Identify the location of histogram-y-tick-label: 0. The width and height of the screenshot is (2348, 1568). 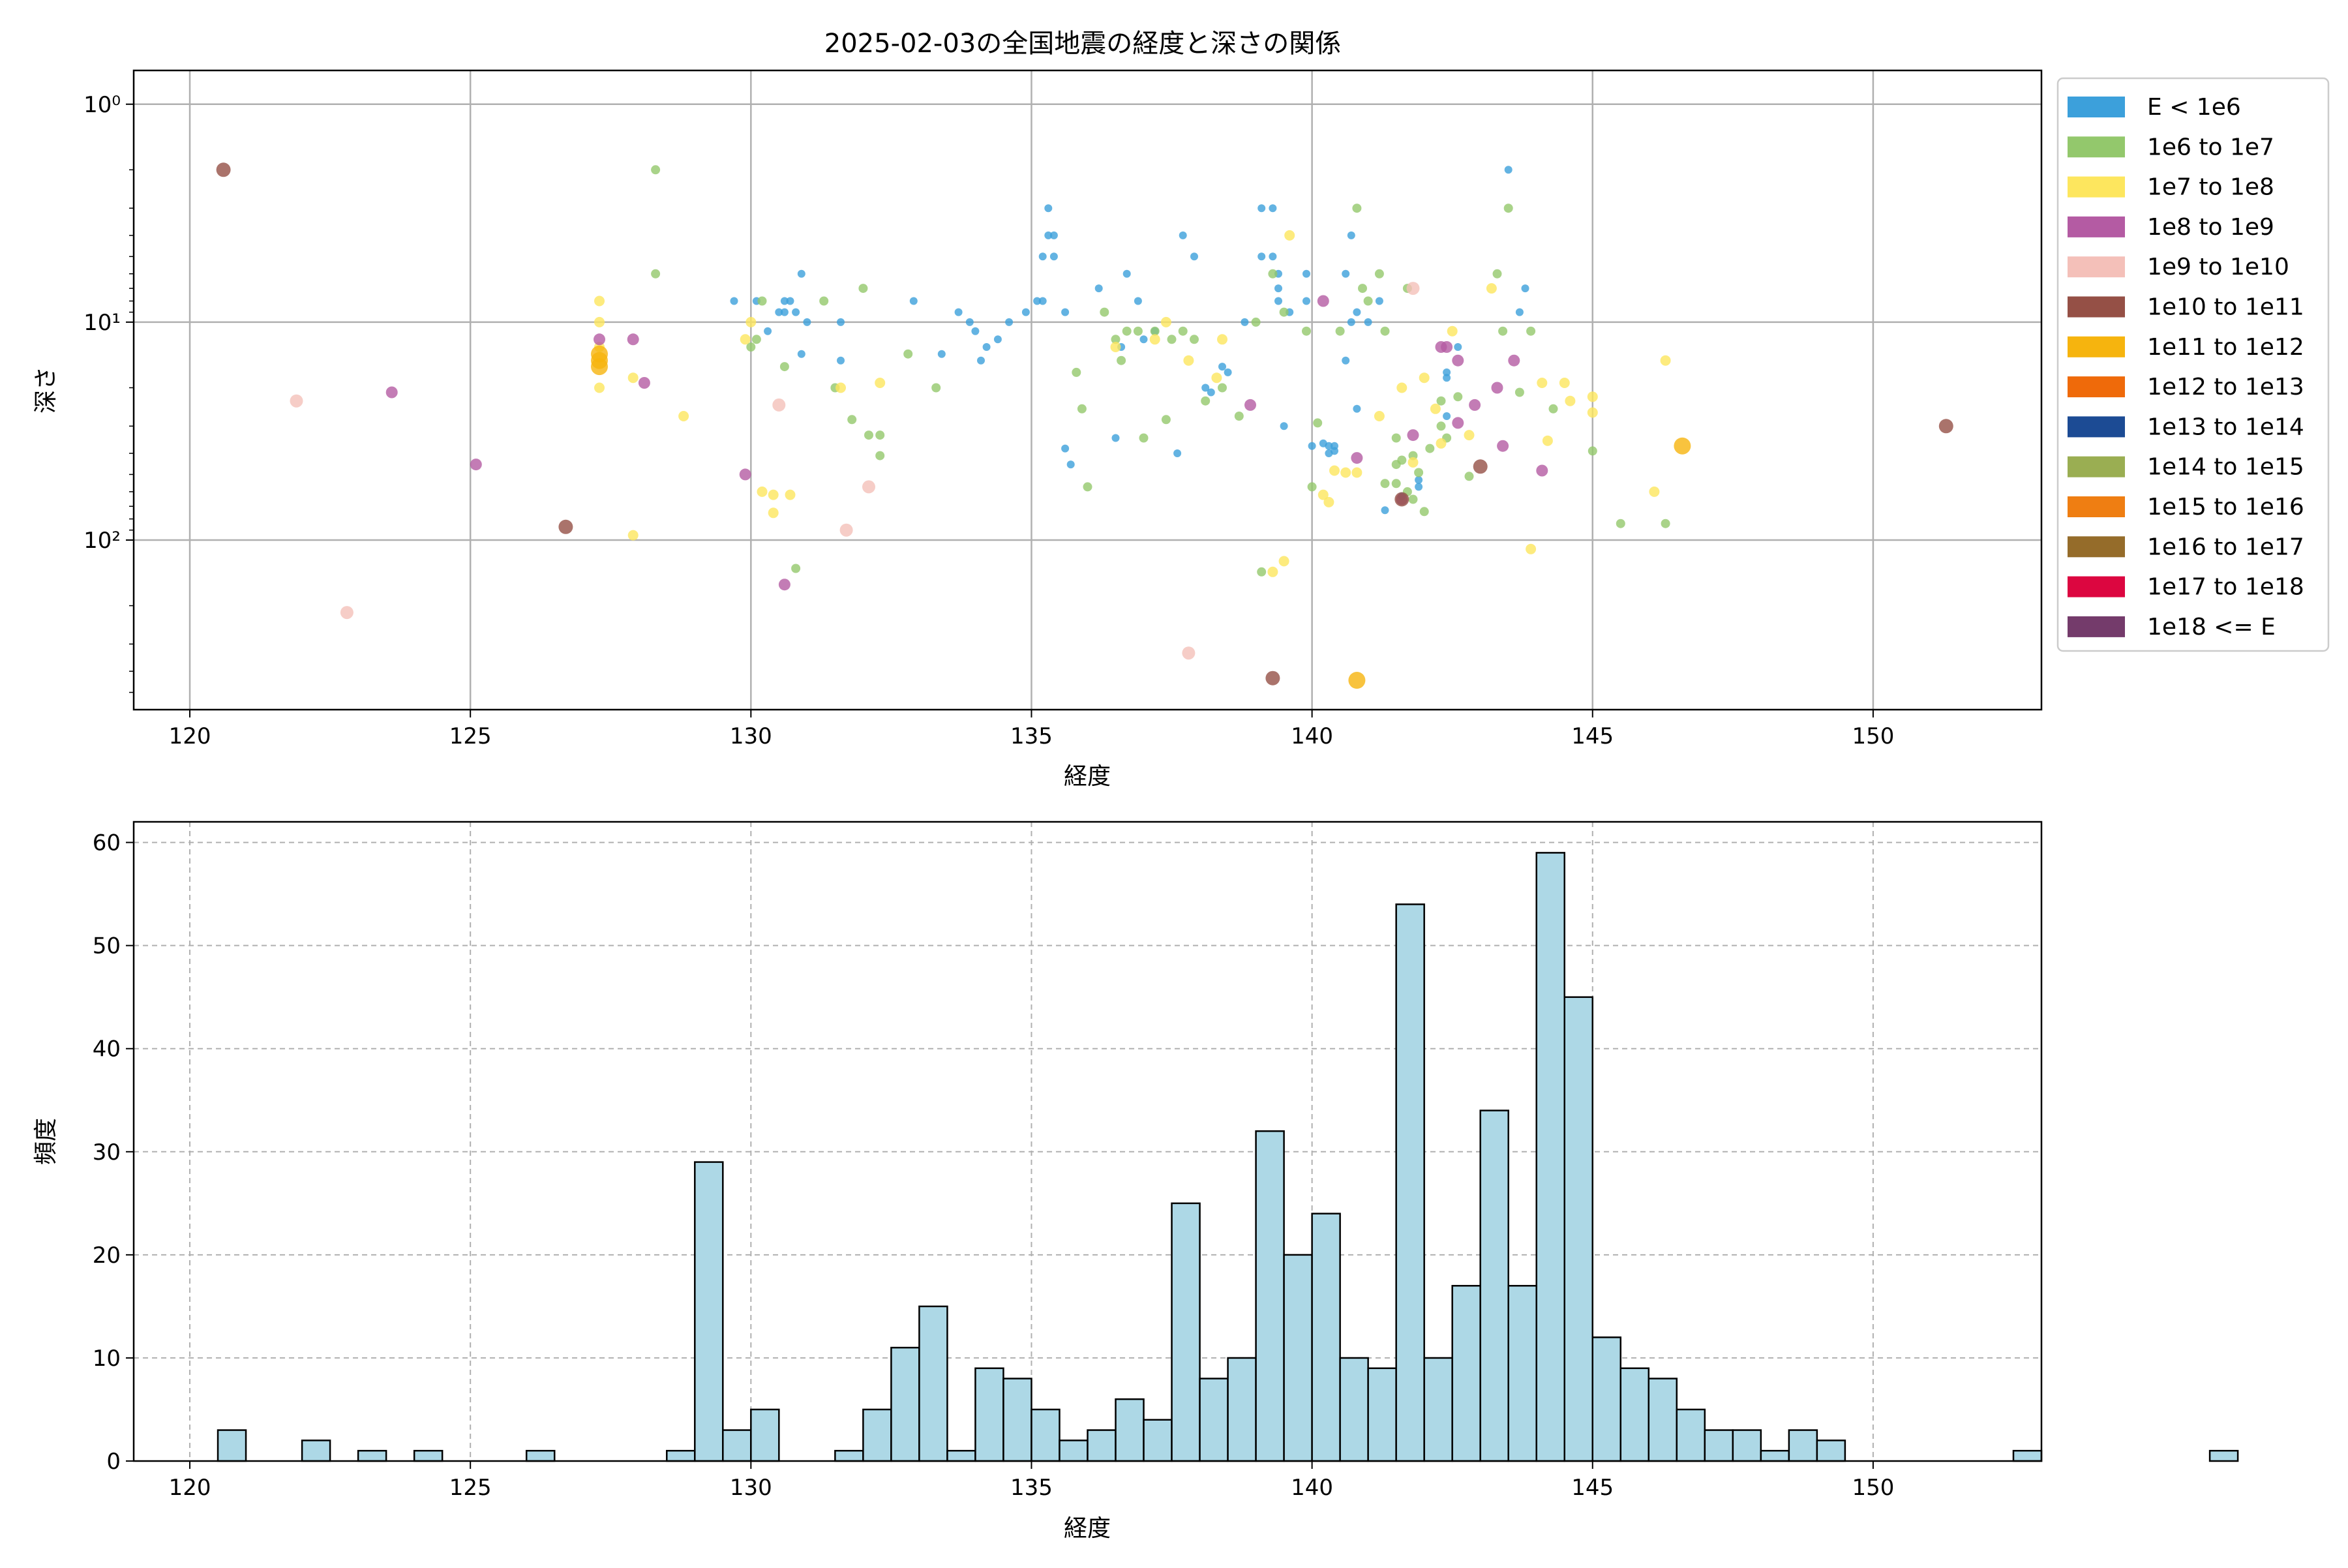
(114, 1462).